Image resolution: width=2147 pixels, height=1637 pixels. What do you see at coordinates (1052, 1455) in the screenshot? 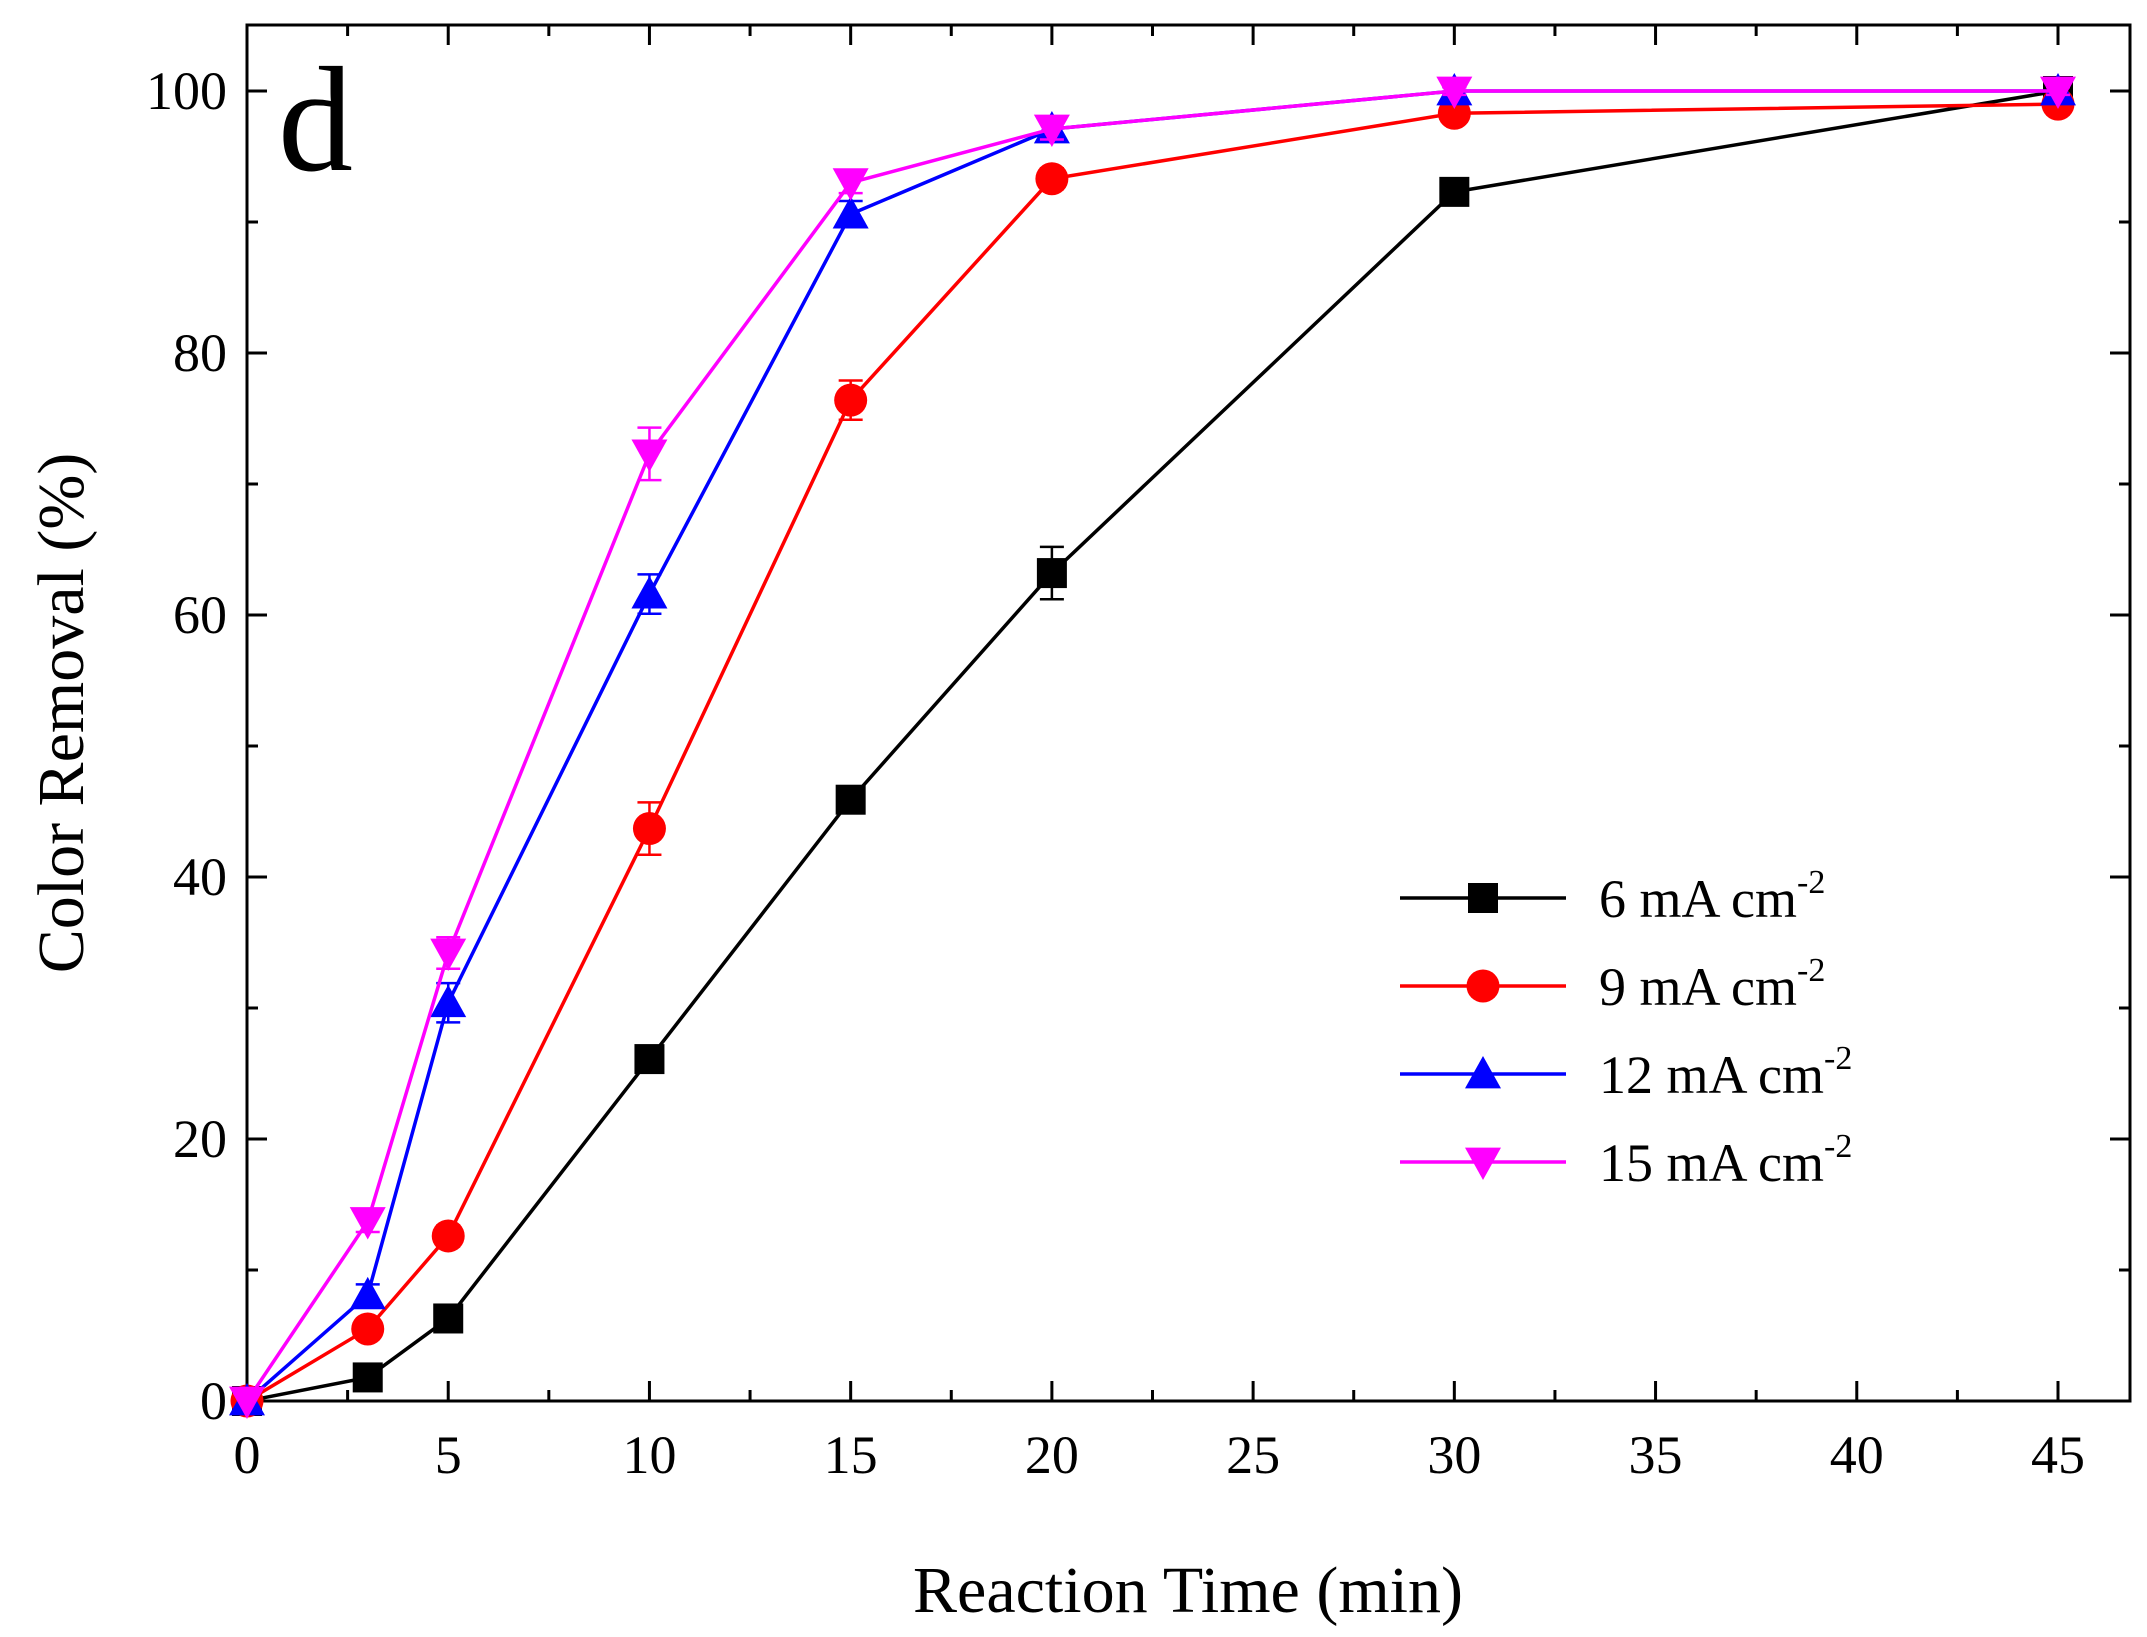
I see `x-tick-label: 20` at bounding box center [1052, 1455].